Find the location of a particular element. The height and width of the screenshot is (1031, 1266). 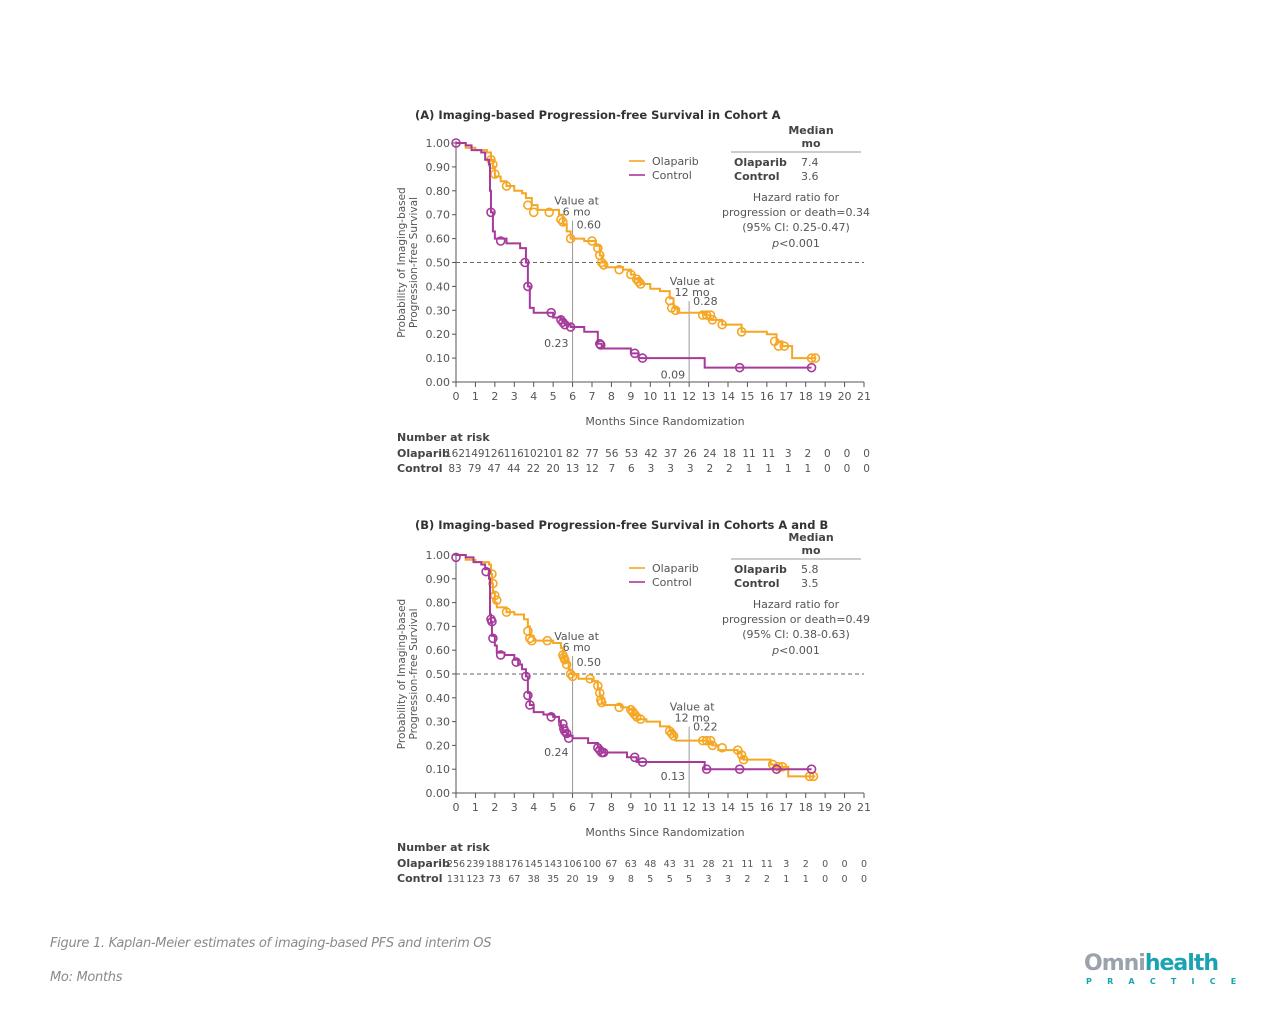

at-risk-value: 47 is located at coordinates (494, 469).